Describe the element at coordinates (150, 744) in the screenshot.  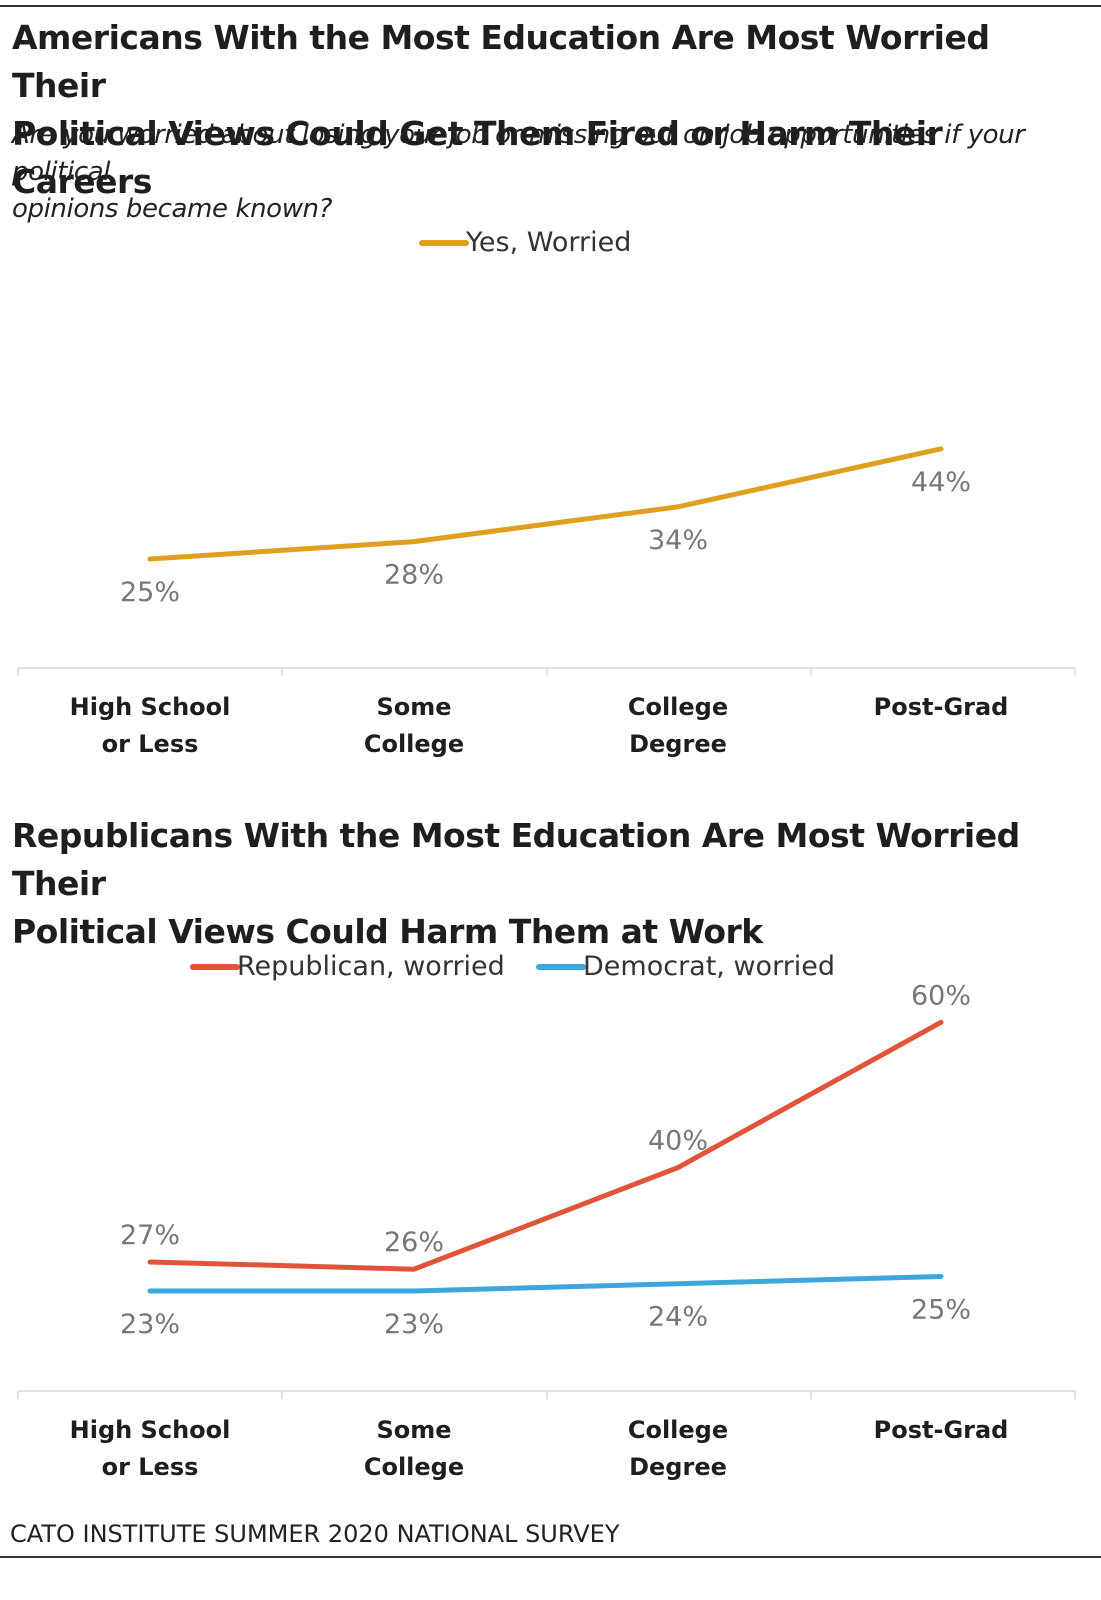
I see `chart1-category-label-0-1: or Less` at that location.